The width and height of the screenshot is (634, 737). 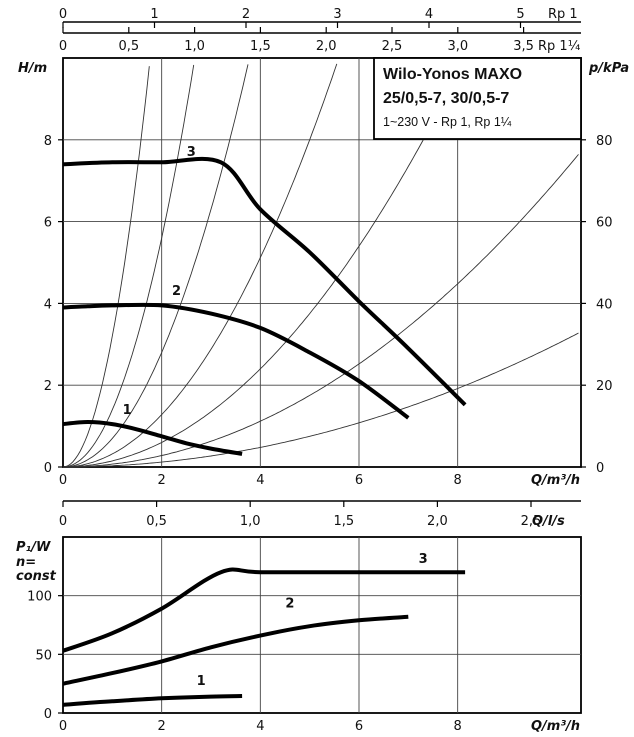 What do you see at coordinates (48, 223) in the screenshot?
I see `y-tick-label: 6` at bounding box center [48, 223].